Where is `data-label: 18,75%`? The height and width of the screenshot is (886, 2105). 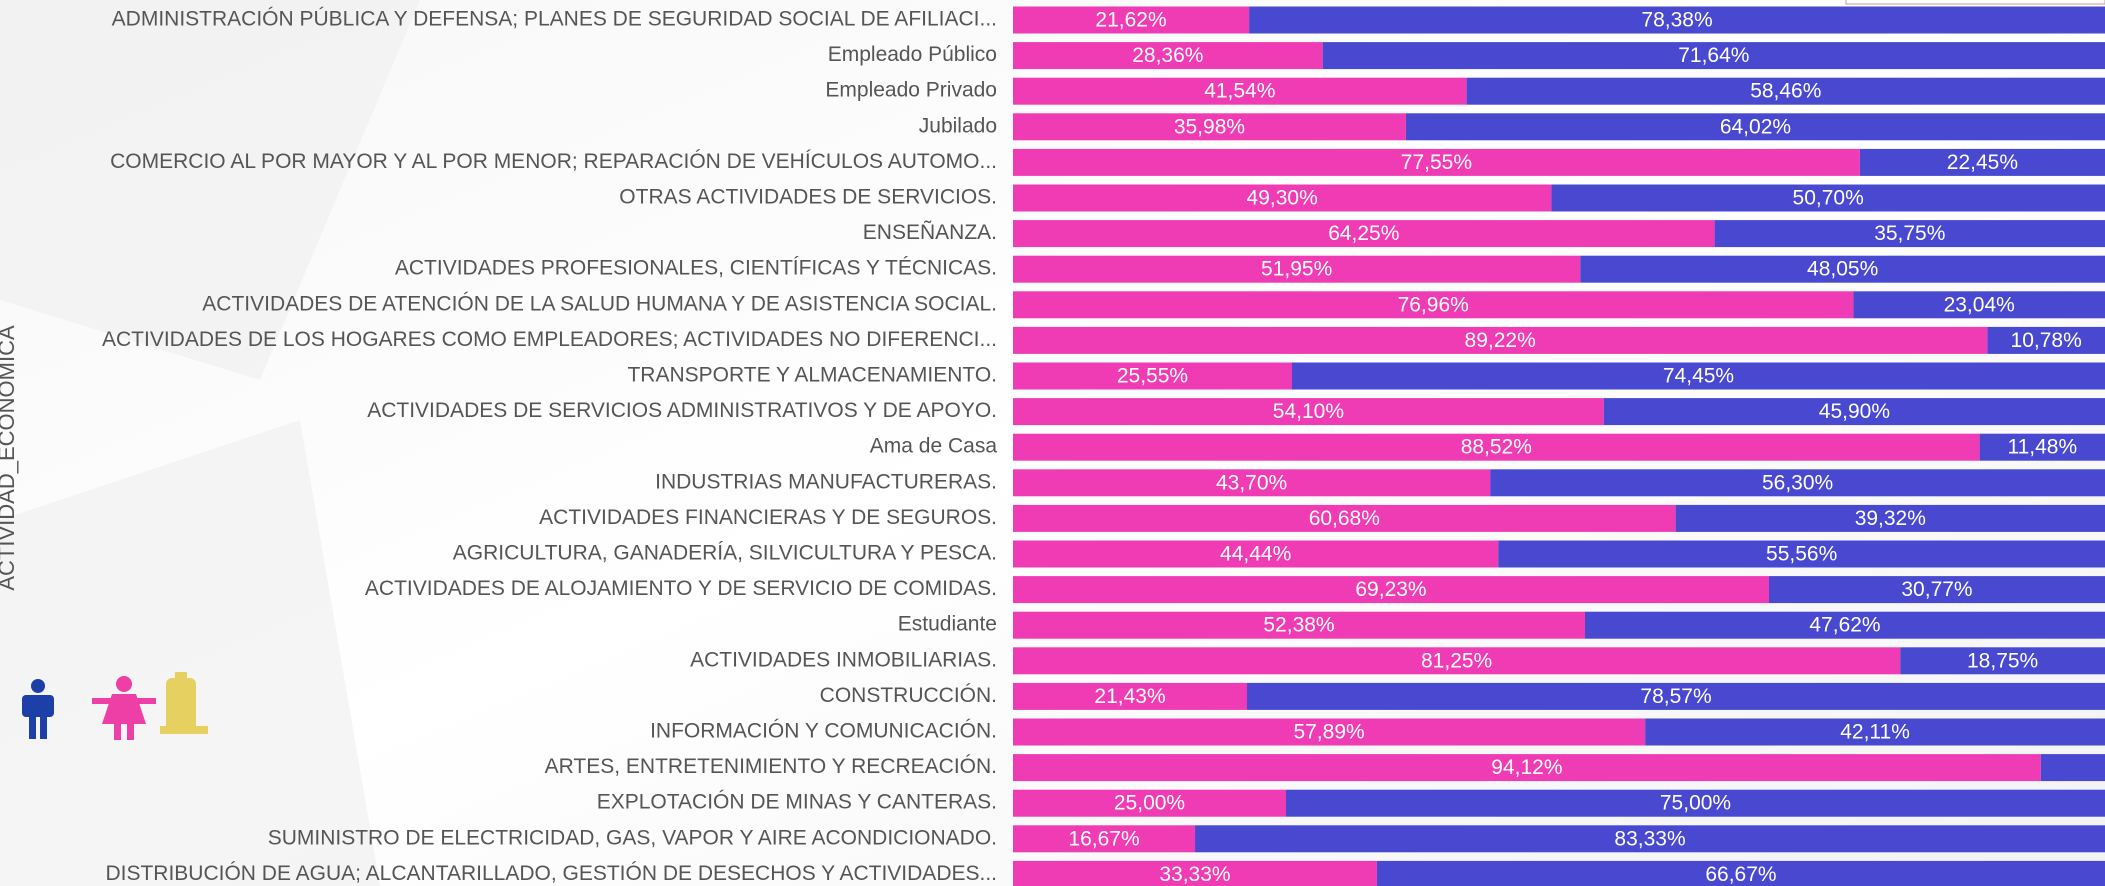 data-label: 18,75% is located at coordinates (2002, 660).